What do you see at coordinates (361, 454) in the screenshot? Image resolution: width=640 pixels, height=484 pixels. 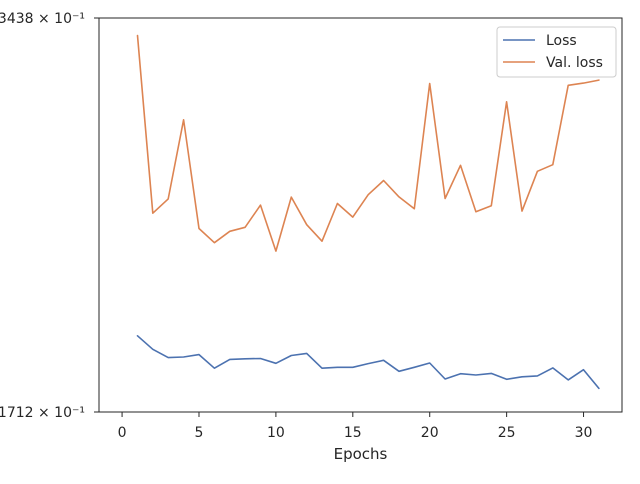 I see `x-axis-label: Epochs` at bounding box center [361, 454].